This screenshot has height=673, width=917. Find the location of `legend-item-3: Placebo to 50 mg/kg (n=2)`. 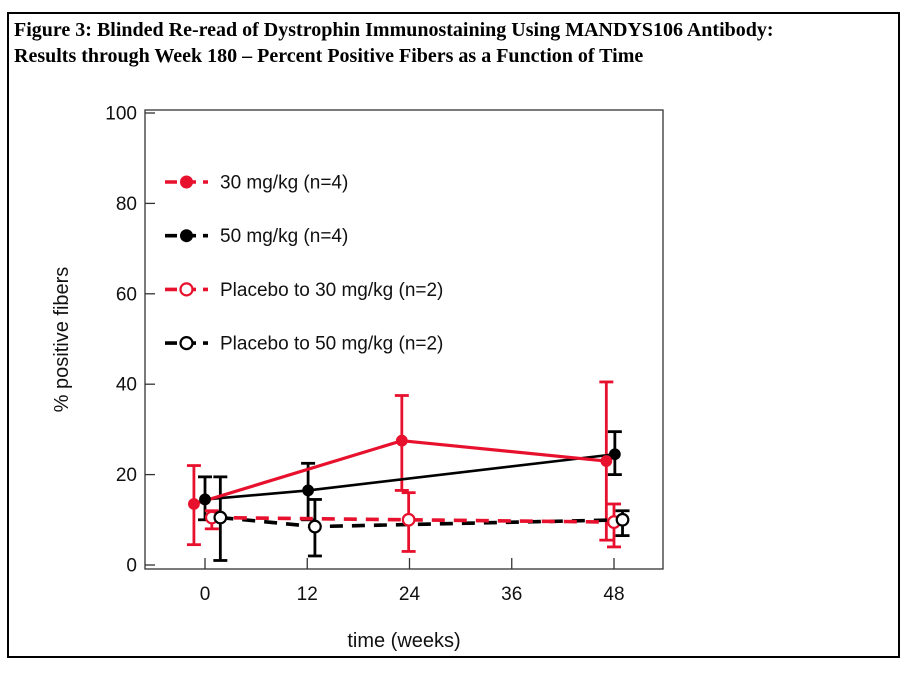

legend-item-3: Placebo to 50 mg/kg (n=2) is located at coordinates (304, 344).